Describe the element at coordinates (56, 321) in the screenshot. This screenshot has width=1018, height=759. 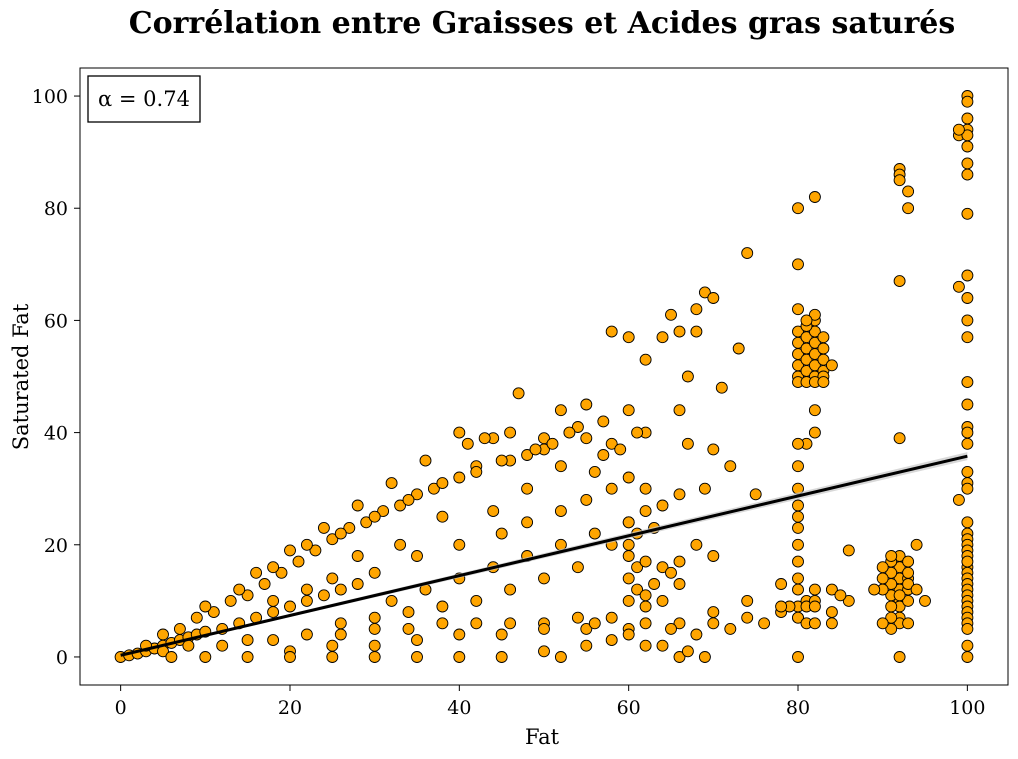
I see `y-tick-label: 60` at that location.